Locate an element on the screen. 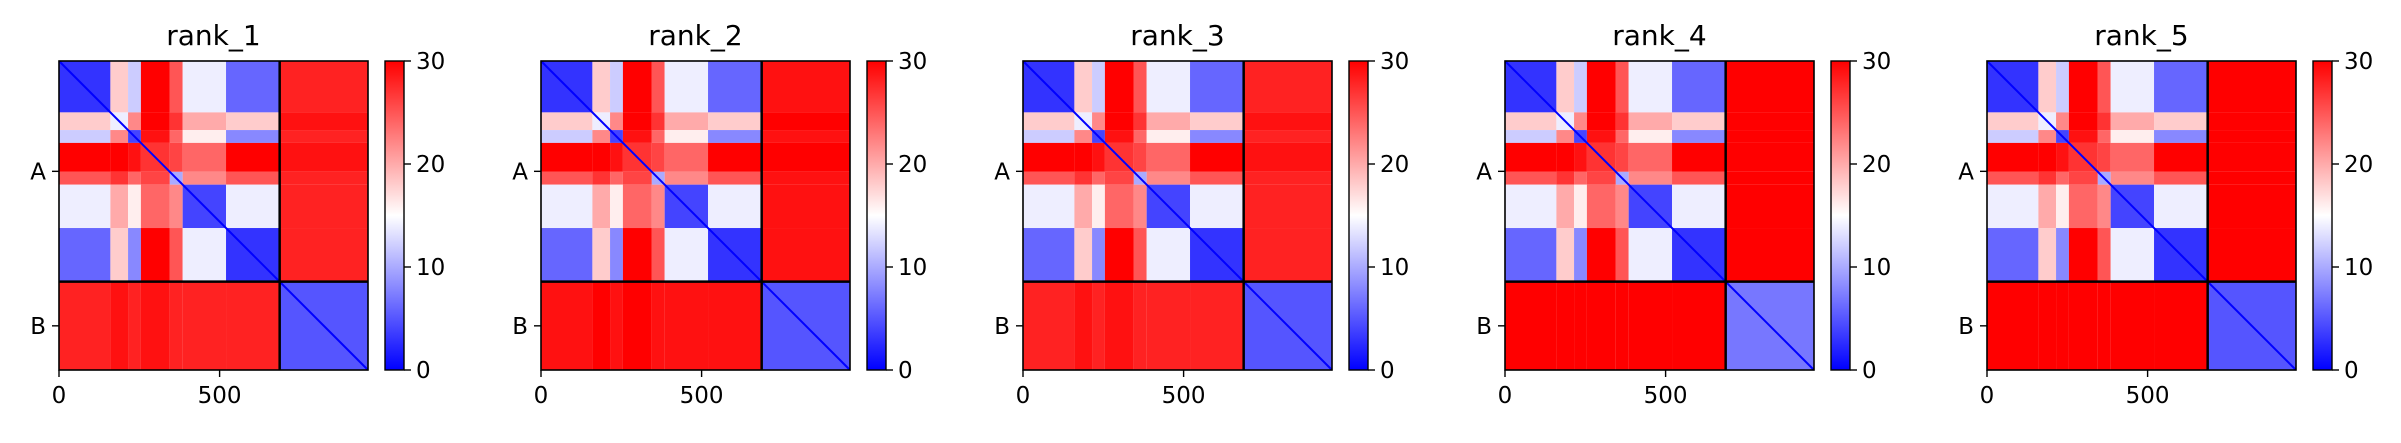 The image size is (2401, 443). panel-title: rank_1 is located at coordinates (213, 35).